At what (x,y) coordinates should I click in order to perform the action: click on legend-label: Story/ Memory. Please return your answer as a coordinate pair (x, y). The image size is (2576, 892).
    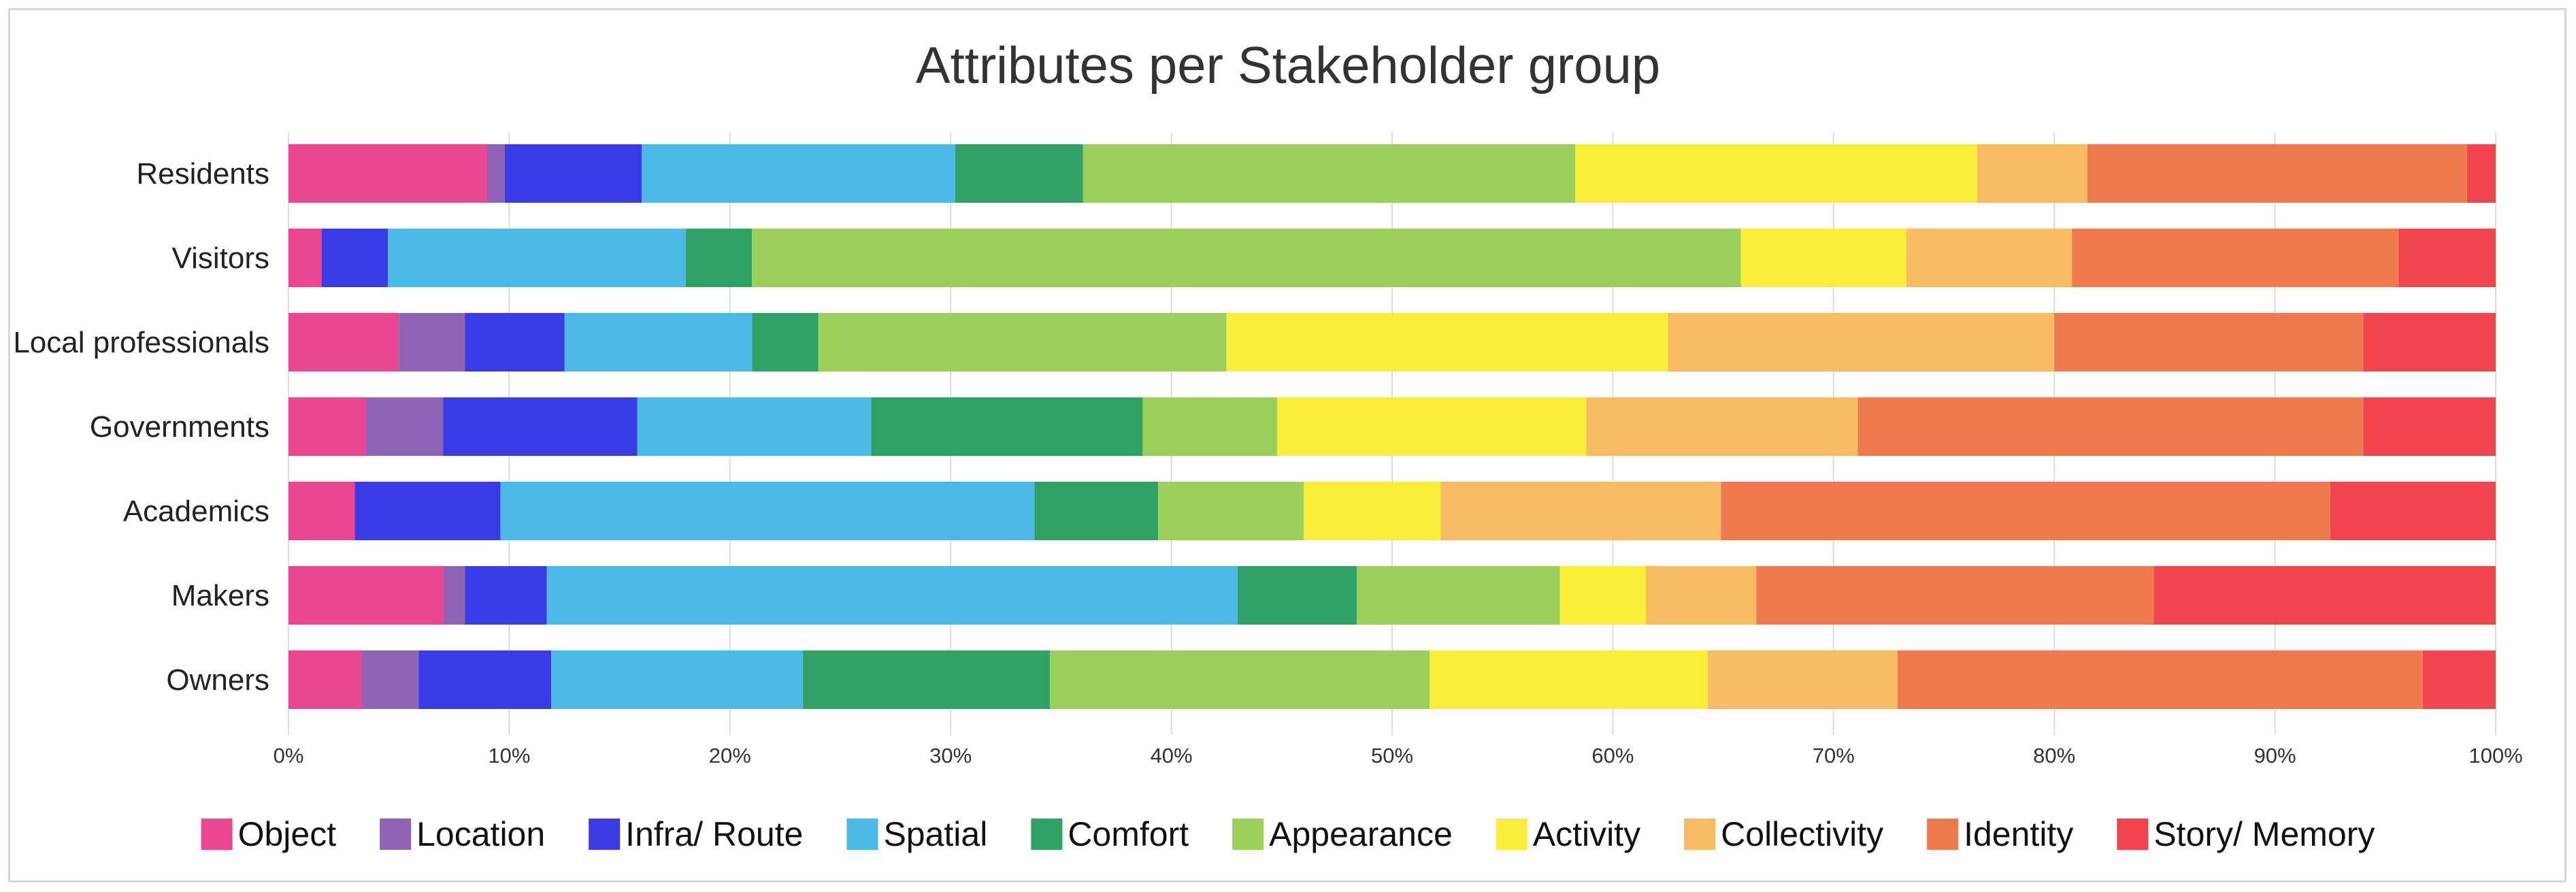
    Looking at the image, I should click on (2264, 834).